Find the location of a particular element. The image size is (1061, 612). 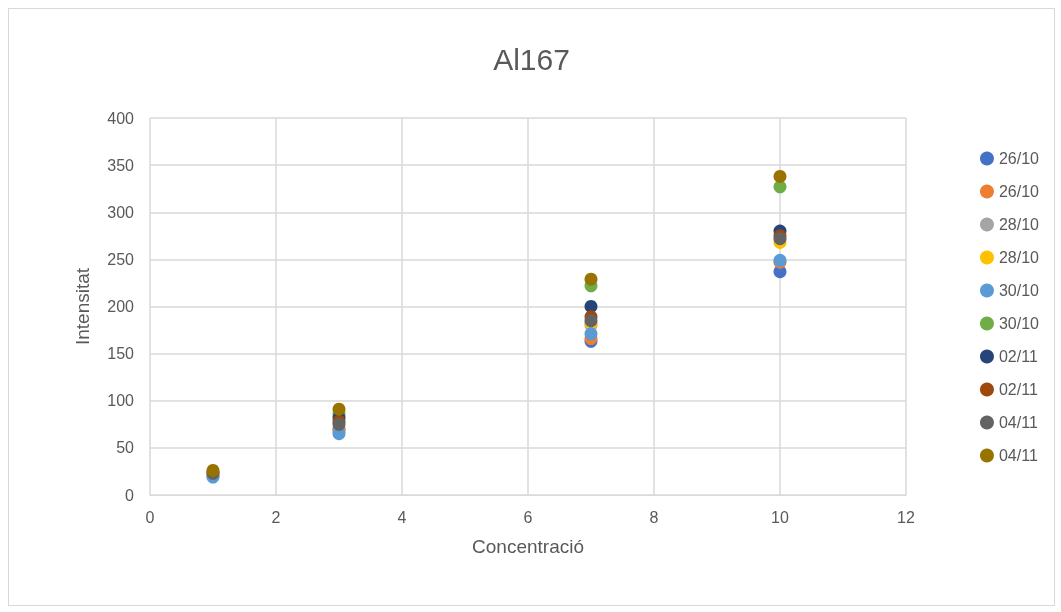

x-axis-title: Concentració is located at coordinates (528, 546).